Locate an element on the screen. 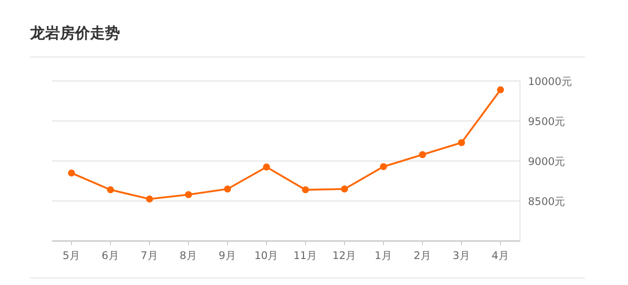 The width and height of the screenshot is (628, 285). y-tick-label: 8500元 is located at coordinates (547, 202).